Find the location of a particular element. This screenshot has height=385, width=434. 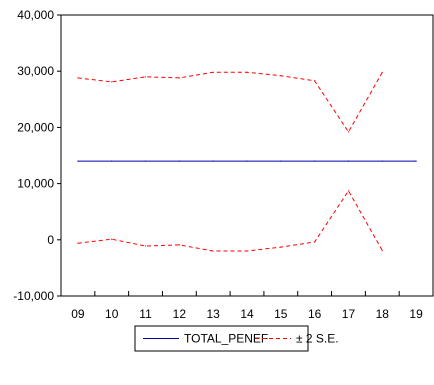

y-tick-label: 10,000 is located at coordinates (35, 184).